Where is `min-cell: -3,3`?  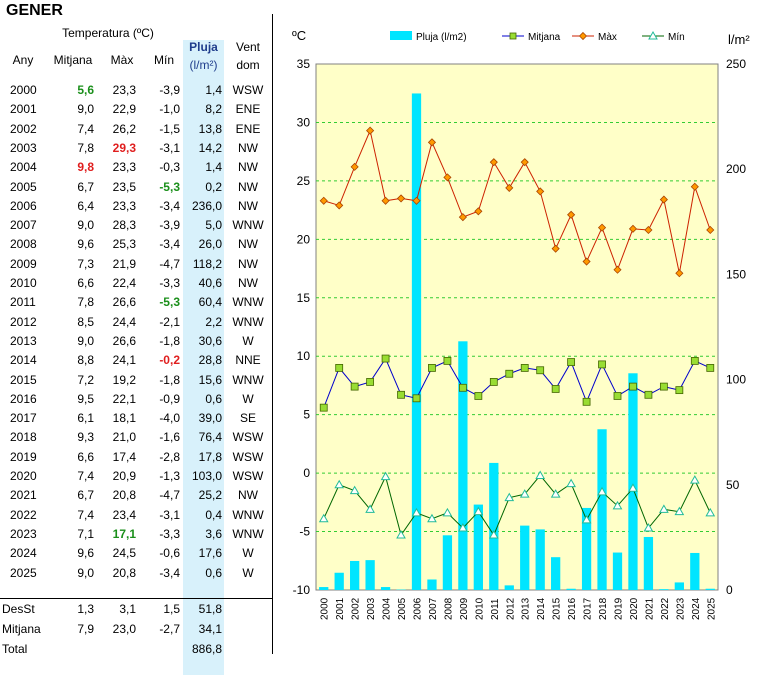 min-cell: -3,3 is located at coordinates (160, 283).